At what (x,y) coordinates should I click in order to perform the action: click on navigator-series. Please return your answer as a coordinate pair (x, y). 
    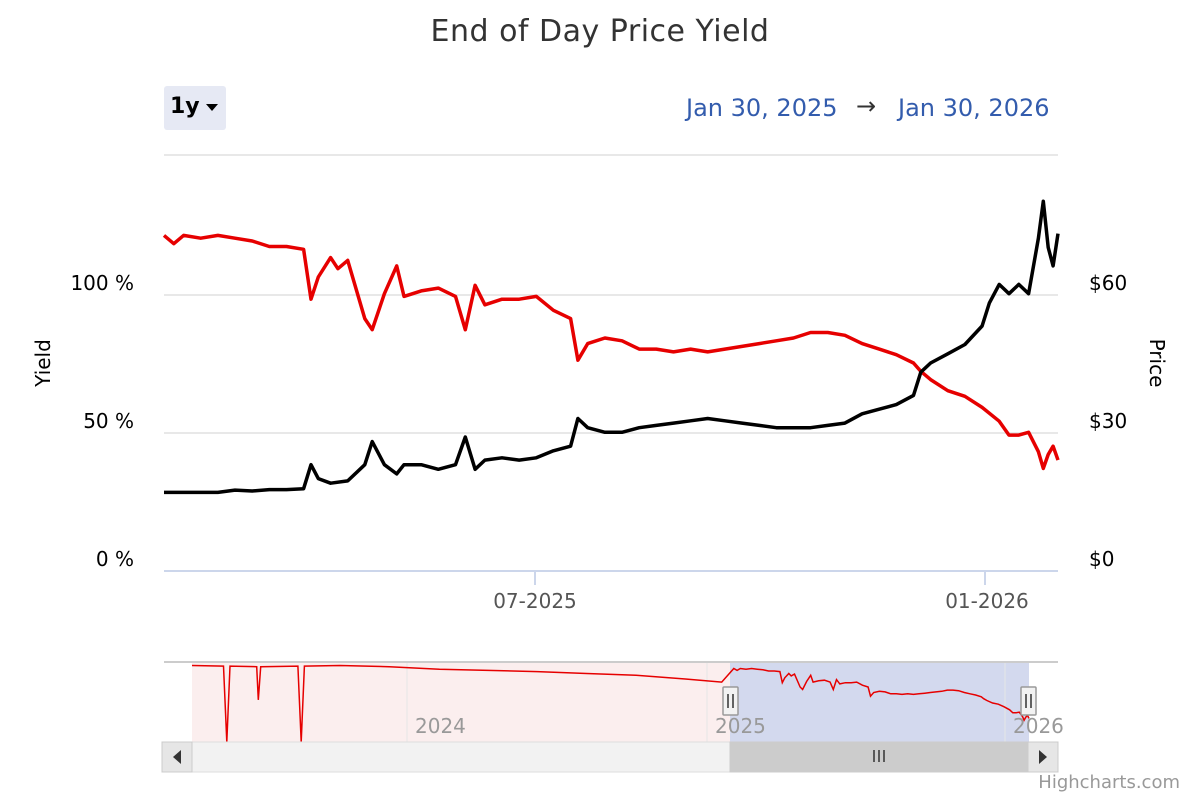
    Looking at the image, I should click on (610, 703).